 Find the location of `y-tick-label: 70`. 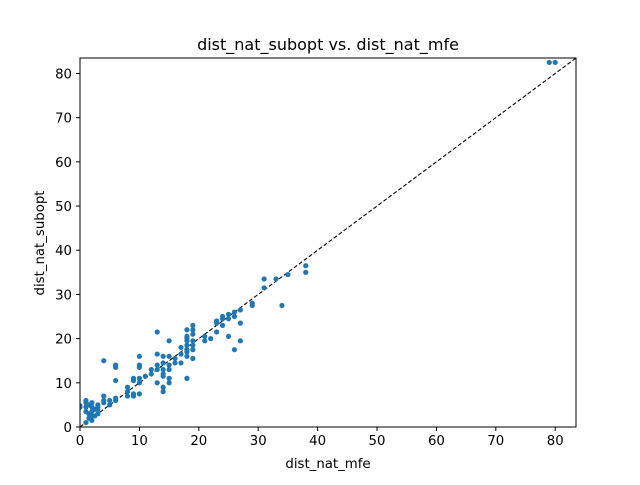

y-tick-label: 70 is located at coordinates (63, 119).